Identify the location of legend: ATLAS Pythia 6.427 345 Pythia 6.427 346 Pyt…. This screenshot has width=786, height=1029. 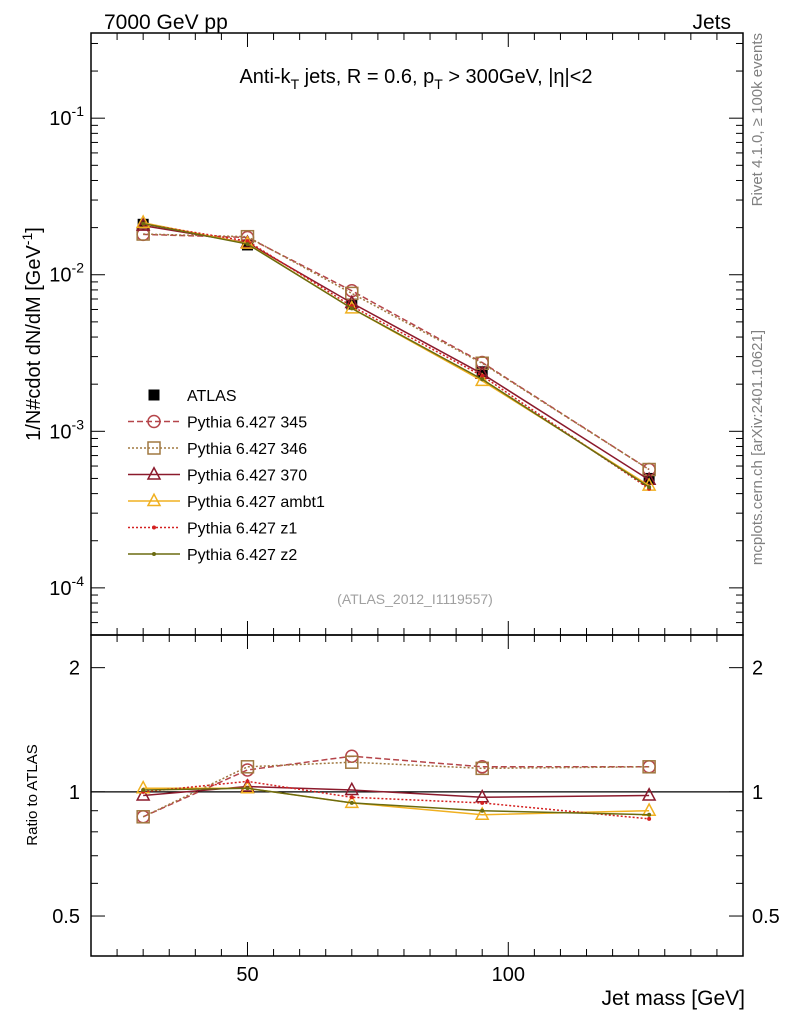
(226, 476).